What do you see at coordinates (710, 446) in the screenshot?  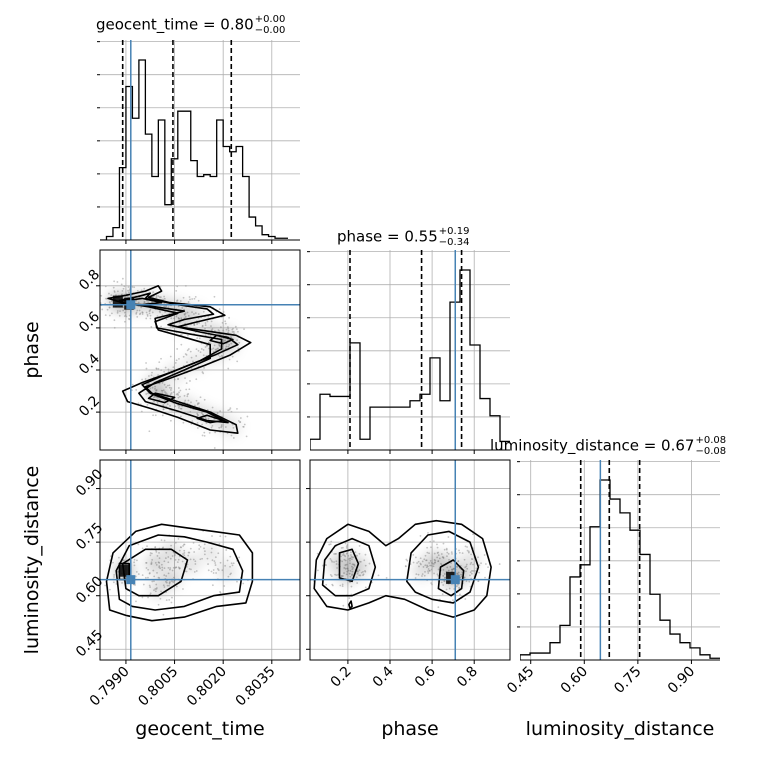 I see `title-errors: +0.08 −0.08` at bounding box center [710, 446].